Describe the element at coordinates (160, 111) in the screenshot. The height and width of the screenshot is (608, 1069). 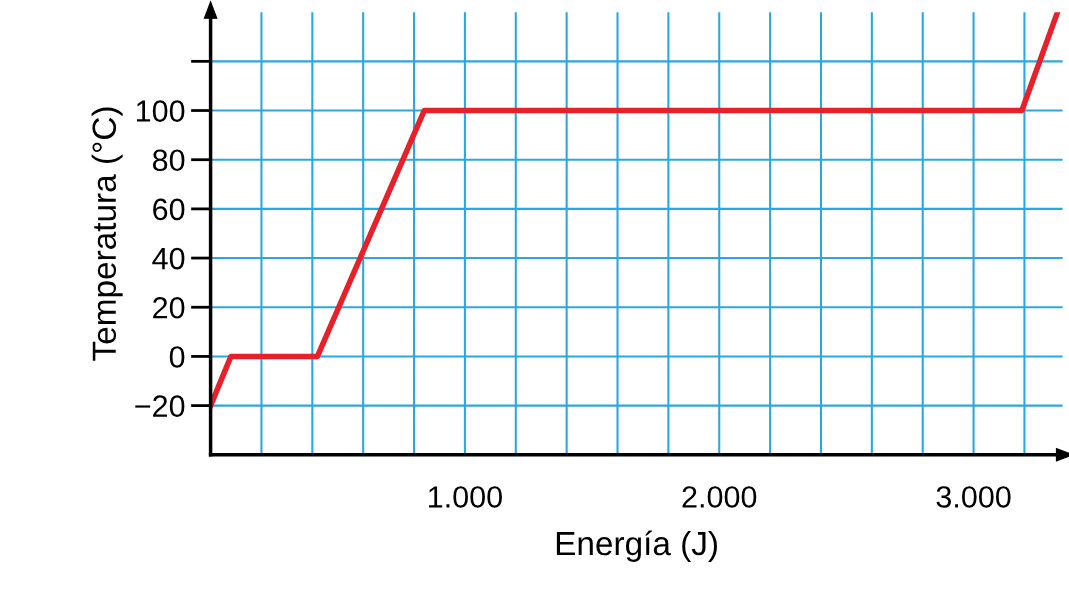
I see `y-tick-label: 100` at that location.